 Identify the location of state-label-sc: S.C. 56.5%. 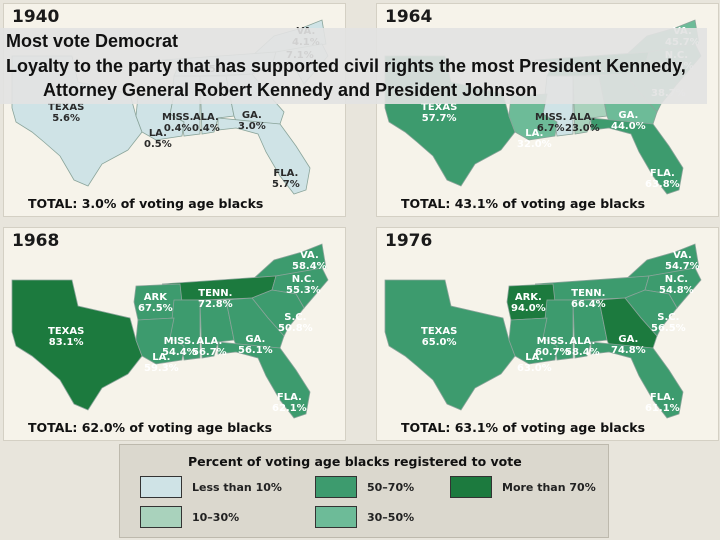
(668, 323).